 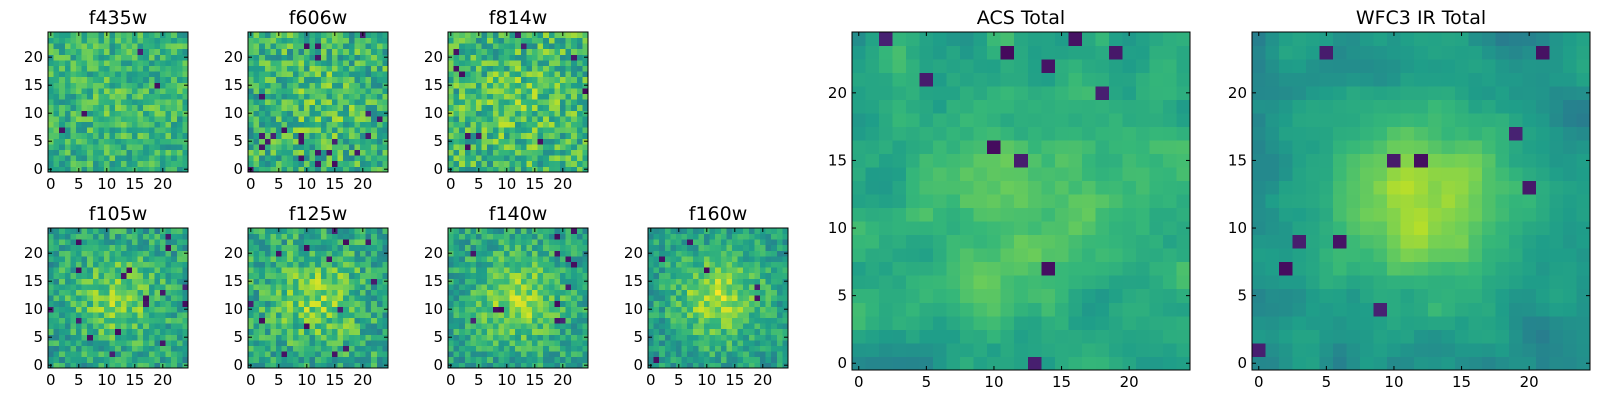 What do you see at coordinates (38, 337) in the screenshot?
I see `y-tick-label: 5` at bounding box center [38, 337].